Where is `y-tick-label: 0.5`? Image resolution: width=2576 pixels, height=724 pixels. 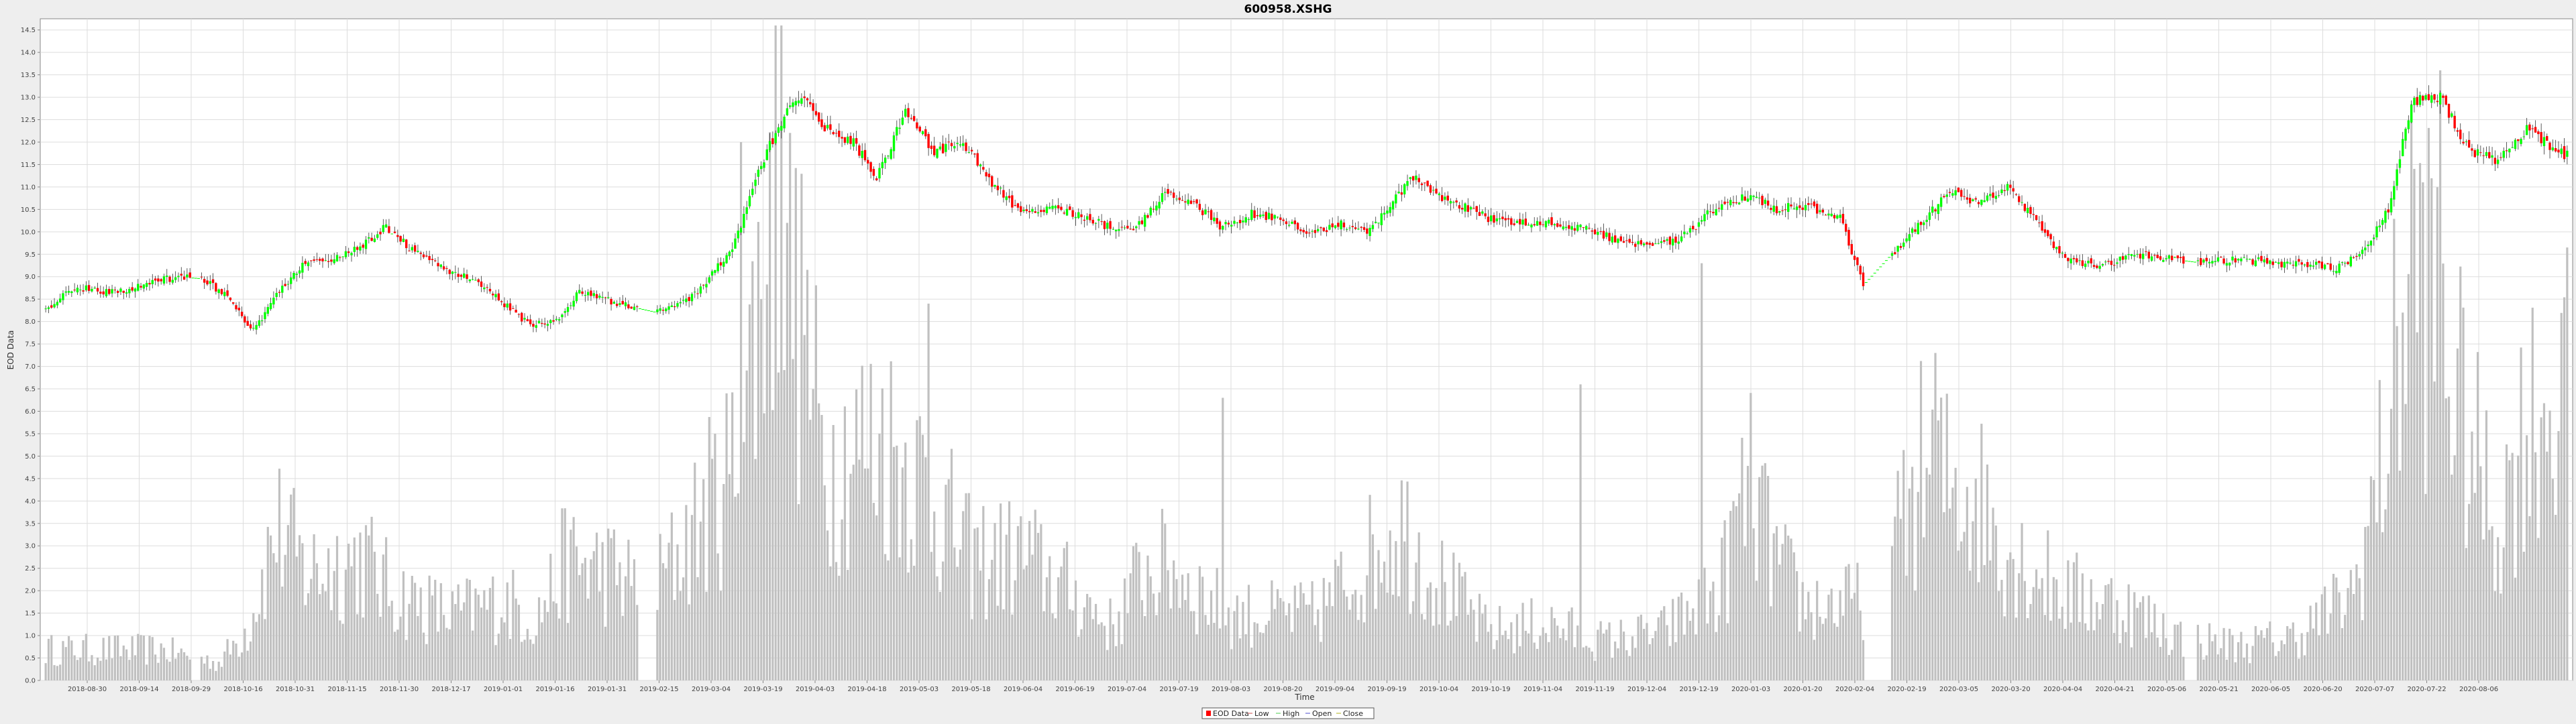
y-tick-label: 0.5 is located at coordinates (30, 658).